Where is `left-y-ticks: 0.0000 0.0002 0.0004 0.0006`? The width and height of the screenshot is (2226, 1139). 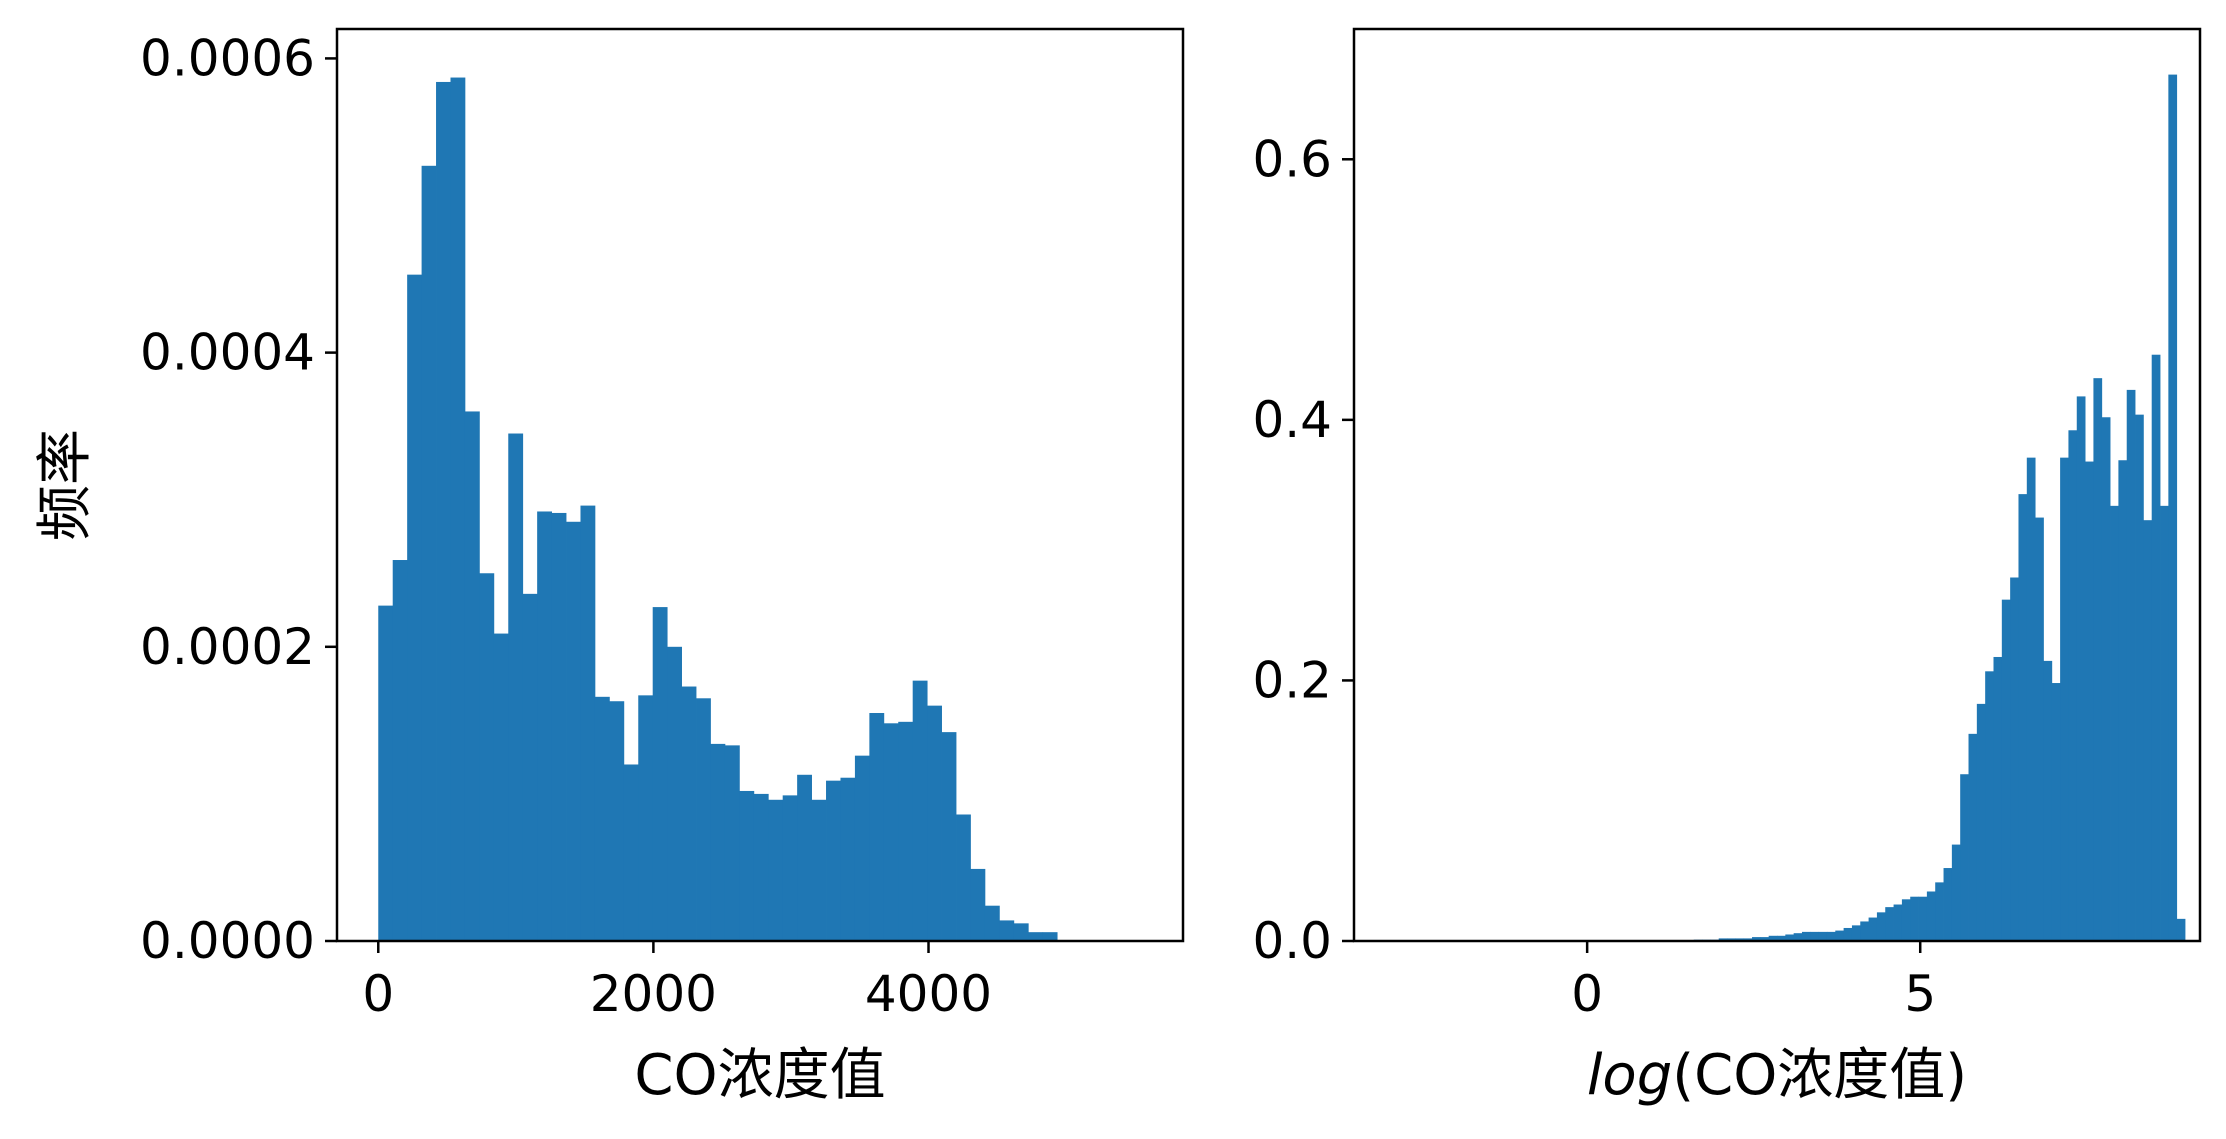 left-y-ticks: 0.0000 0.0002 0.0004 0.0006 is located at coordinates (238, 499).